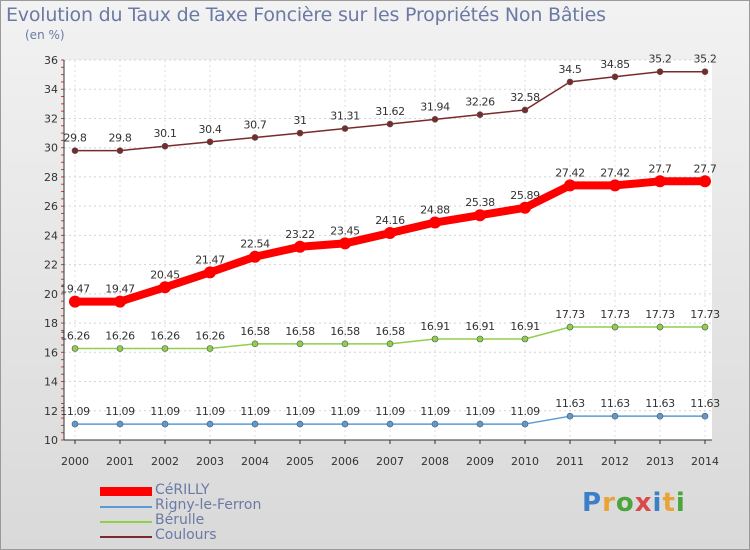  What do you see at coordinates (525, 97) in the screenshot?
I see `data-label-coulours: 32.58` at bounding box center [525, 97].